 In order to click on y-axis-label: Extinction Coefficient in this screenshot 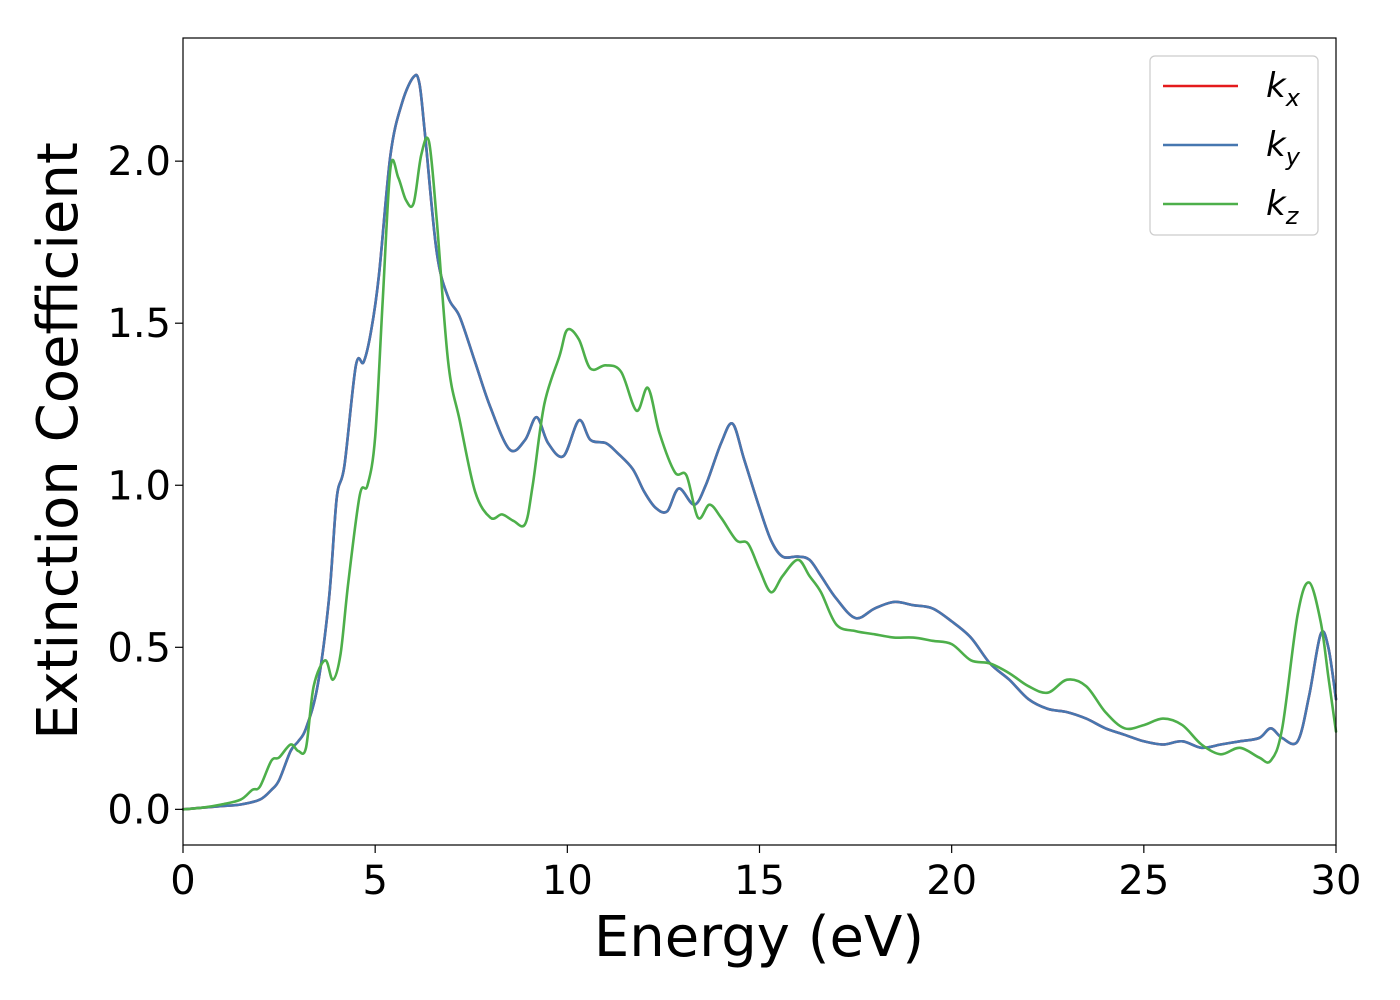, I will do `click(58, 441)`.